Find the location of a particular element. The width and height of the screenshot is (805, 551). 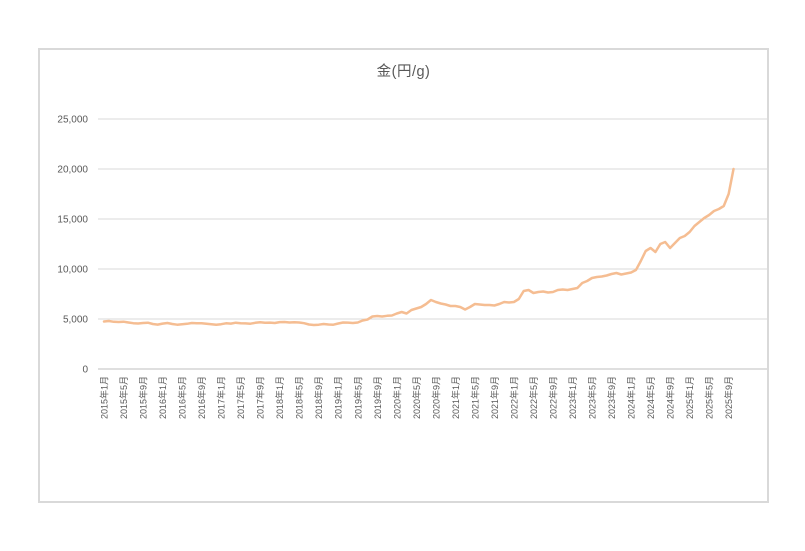

x-tick-label: 2020年5月 is located at coordinates (416, 397).